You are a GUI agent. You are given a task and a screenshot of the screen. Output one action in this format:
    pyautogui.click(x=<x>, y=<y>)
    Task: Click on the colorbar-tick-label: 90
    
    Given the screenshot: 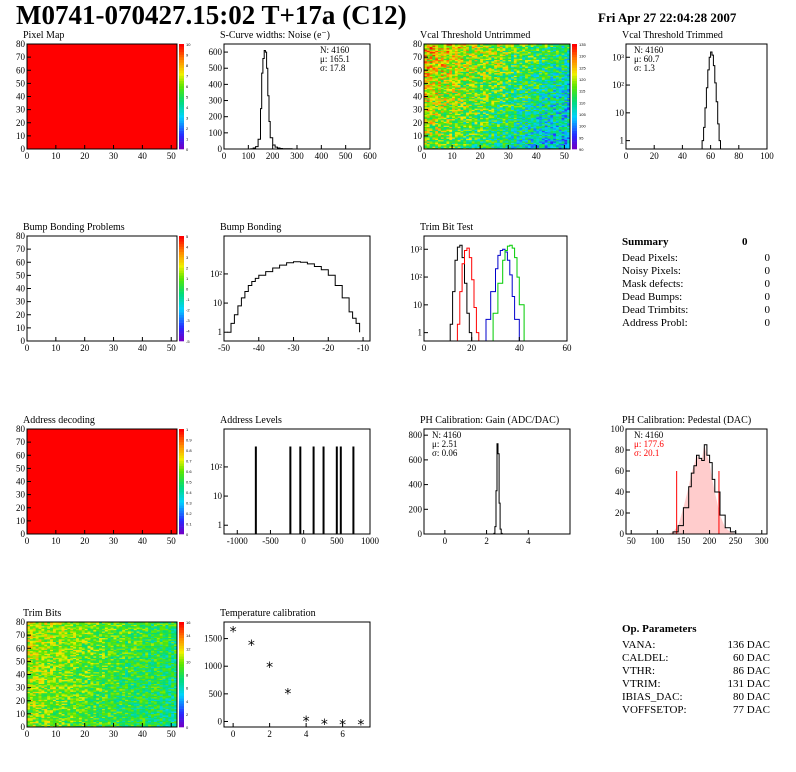 What is the action you would take?
    pyautogui.click(x=581, y=149)
    